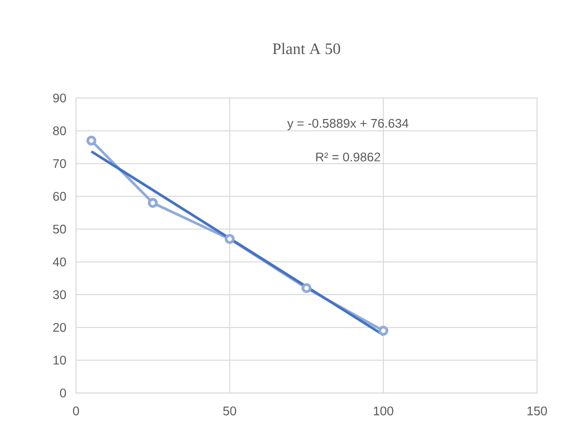 This screenshot has height=445, width=569. I want to click on y-tick-label: 50, so click(59, 229).